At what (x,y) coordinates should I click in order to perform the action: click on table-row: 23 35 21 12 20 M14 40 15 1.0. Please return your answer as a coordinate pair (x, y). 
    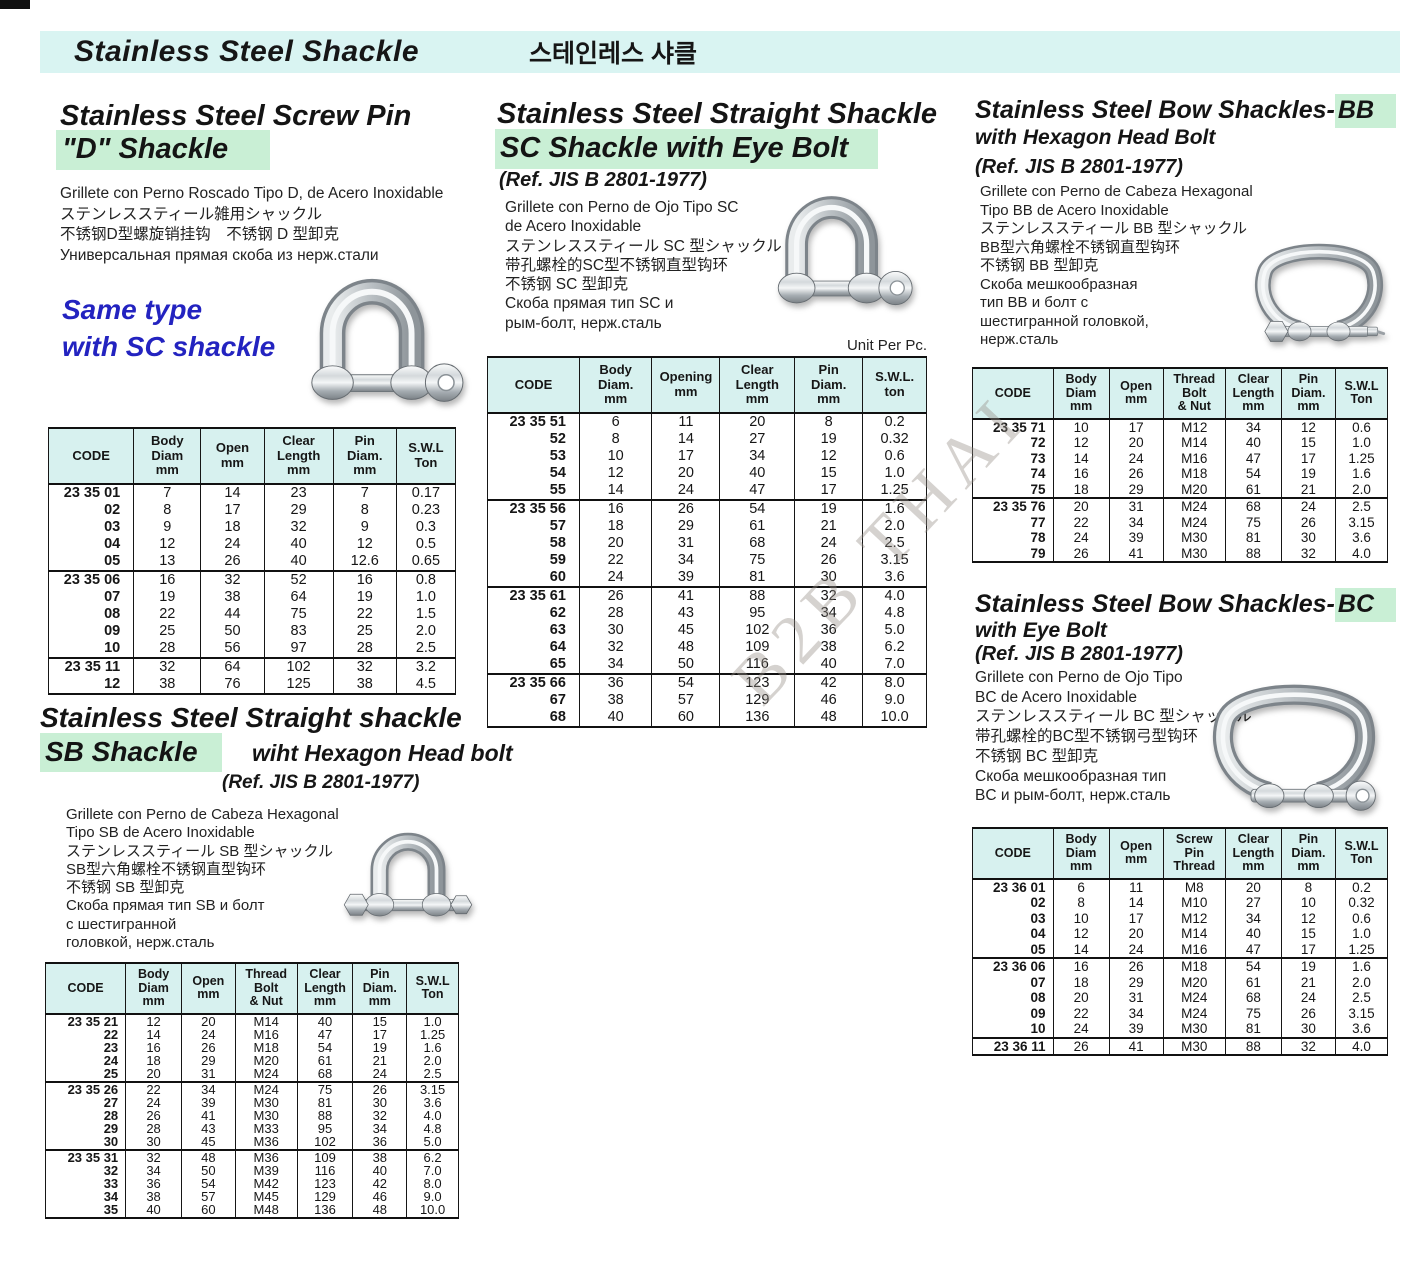
    Looking at the image, I should click on (251, 1020).